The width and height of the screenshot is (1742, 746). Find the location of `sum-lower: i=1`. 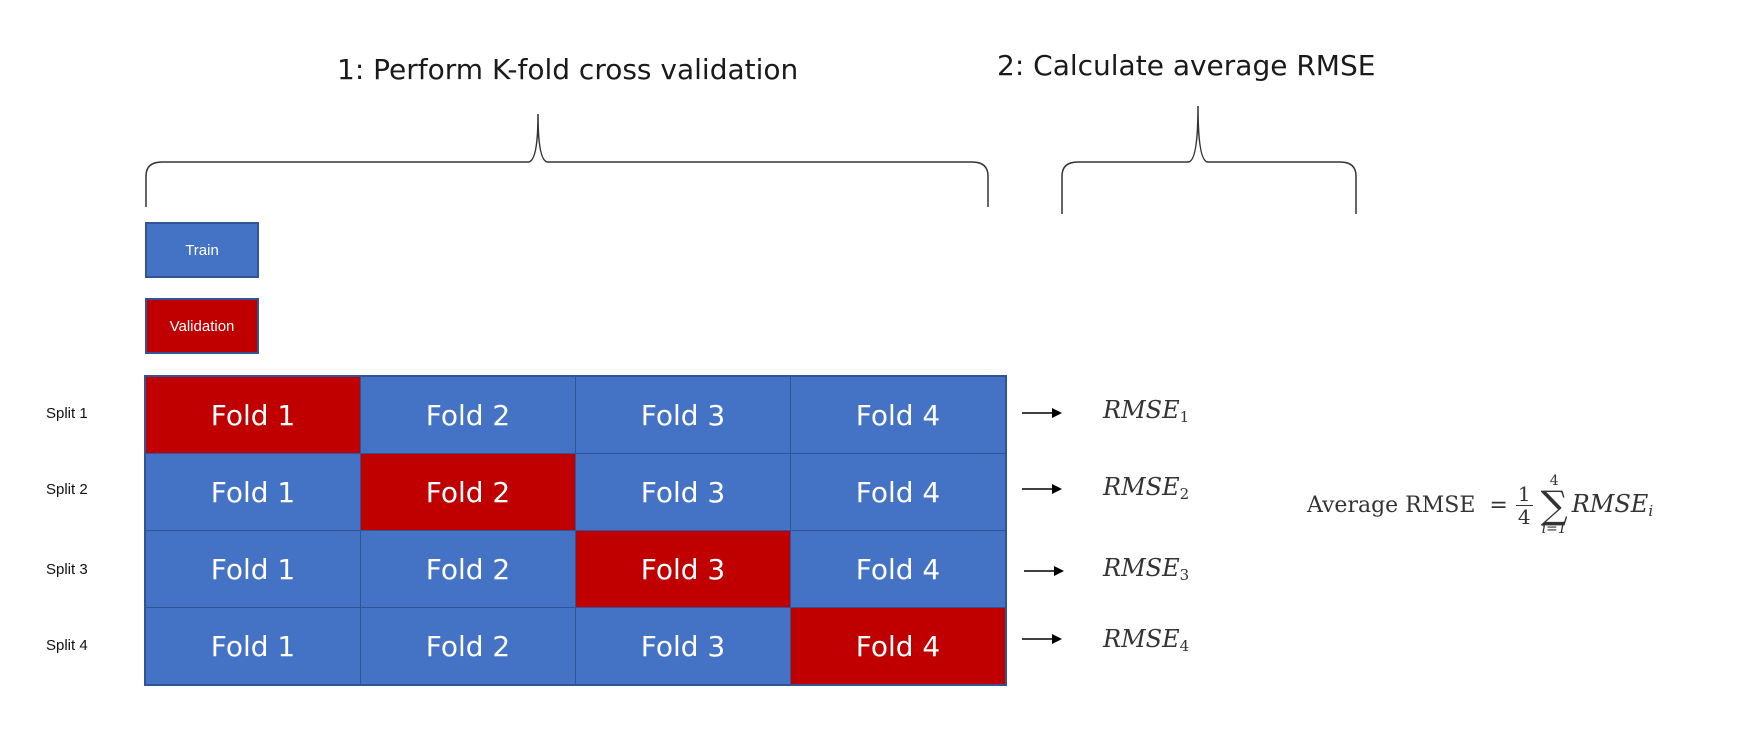

sum-lower: i=1 is located at coordinates (1554, 529).